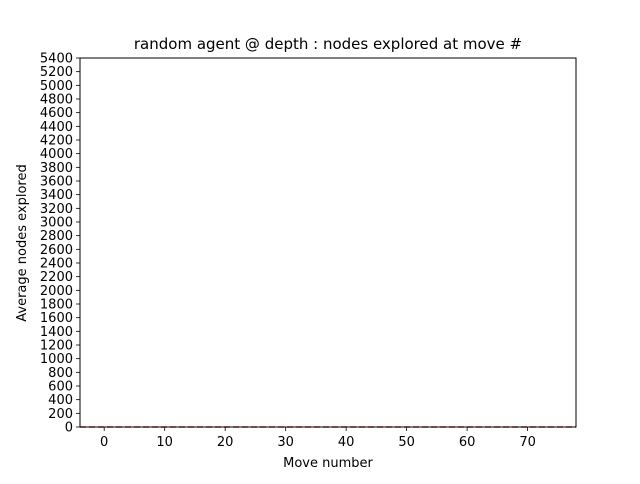 This screenshot has width=640, height=484. I want to click on y-tick-label: 1600, so click(56, 318).